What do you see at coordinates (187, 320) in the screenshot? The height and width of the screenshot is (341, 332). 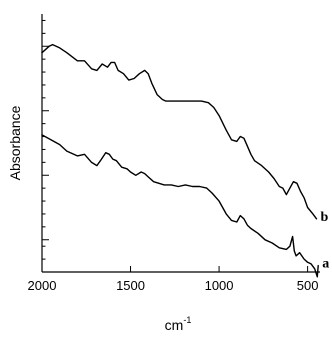 I see `x-axis-title-superscript: -1` at bounding box center [187, 320].